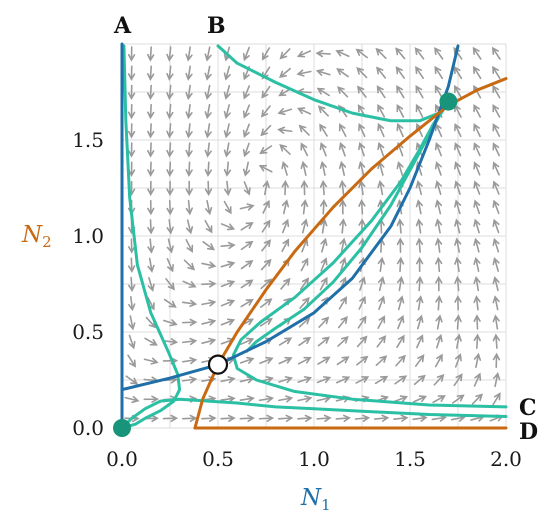 This screenshot has height=524, width=557. What do you see at coordinates (528, 408) in the screenshot?
I see `corner-label-c: C` at bounding box center [528, 408].